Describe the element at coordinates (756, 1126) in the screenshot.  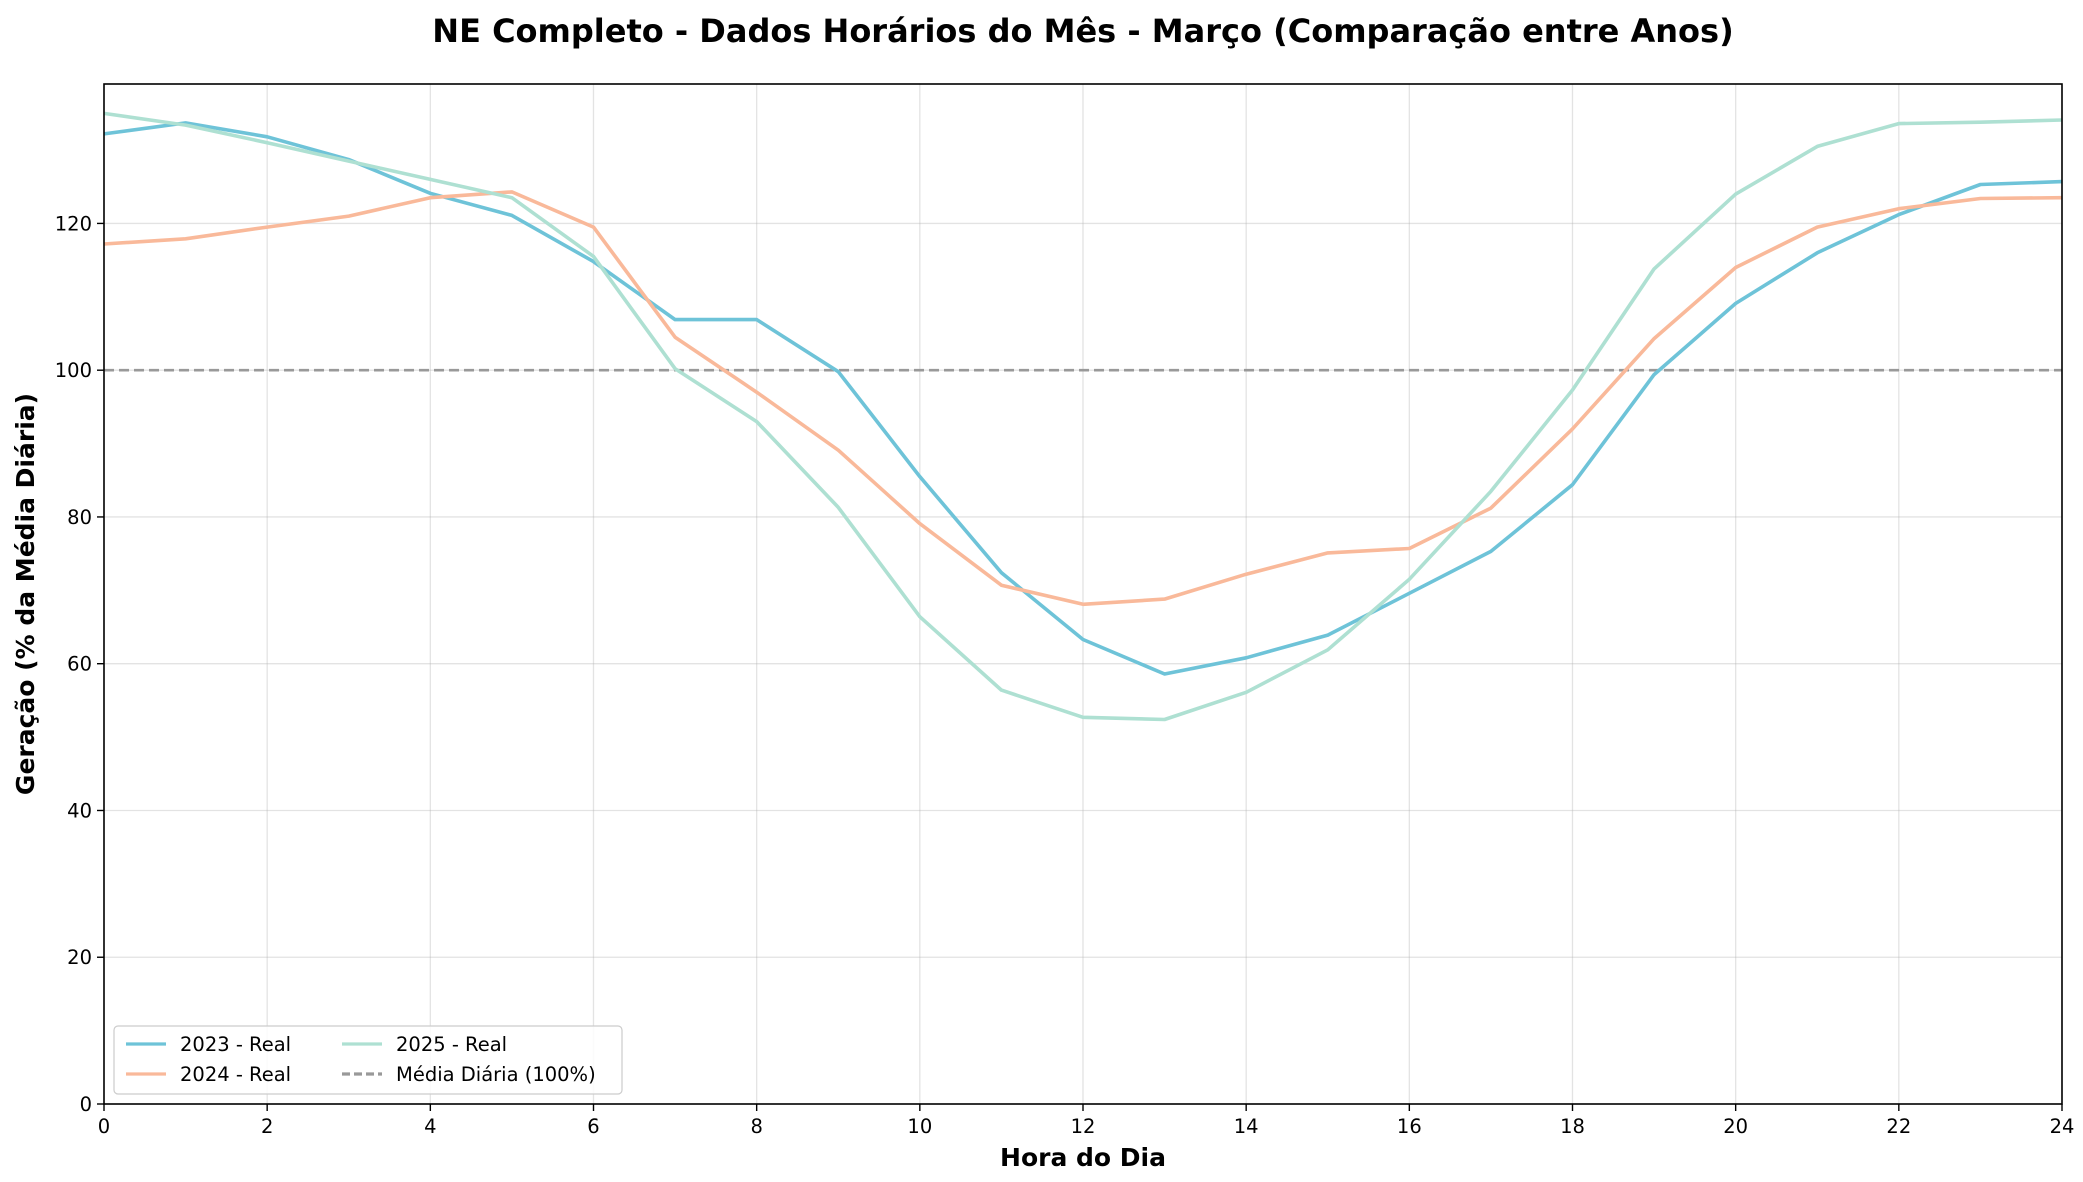
I see `x-tick-label: 8` at that location.